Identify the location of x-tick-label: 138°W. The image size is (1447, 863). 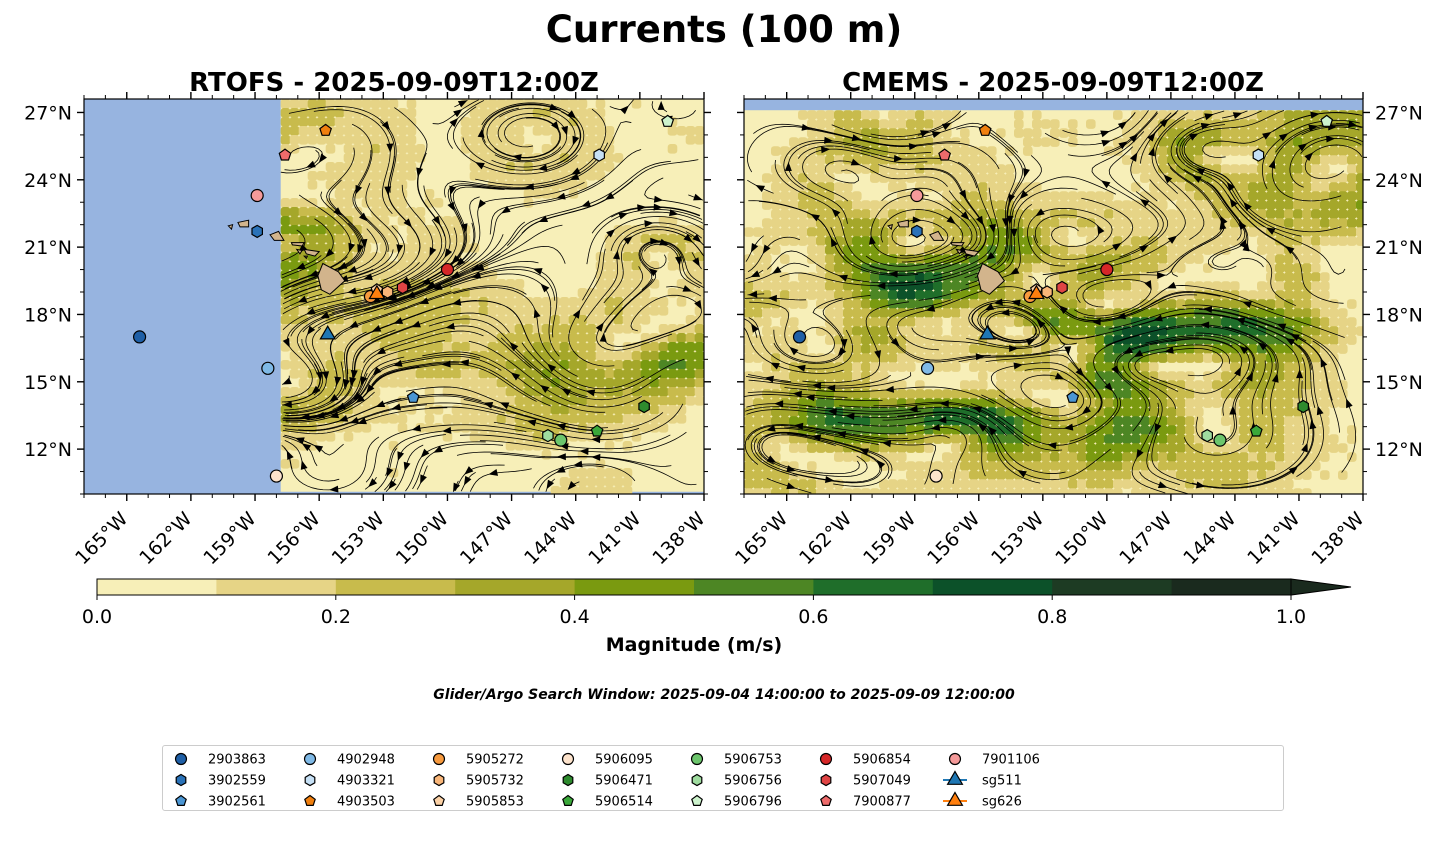
(678, 538).